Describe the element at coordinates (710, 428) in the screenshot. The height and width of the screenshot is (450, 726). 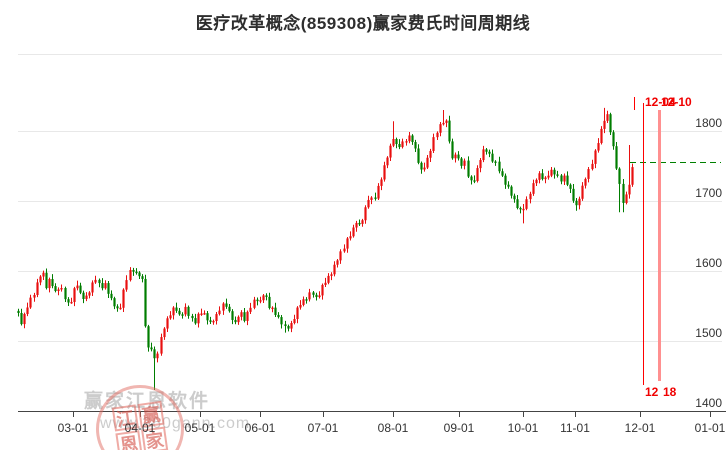
I see `x-tick-label: 01-01` at that location.